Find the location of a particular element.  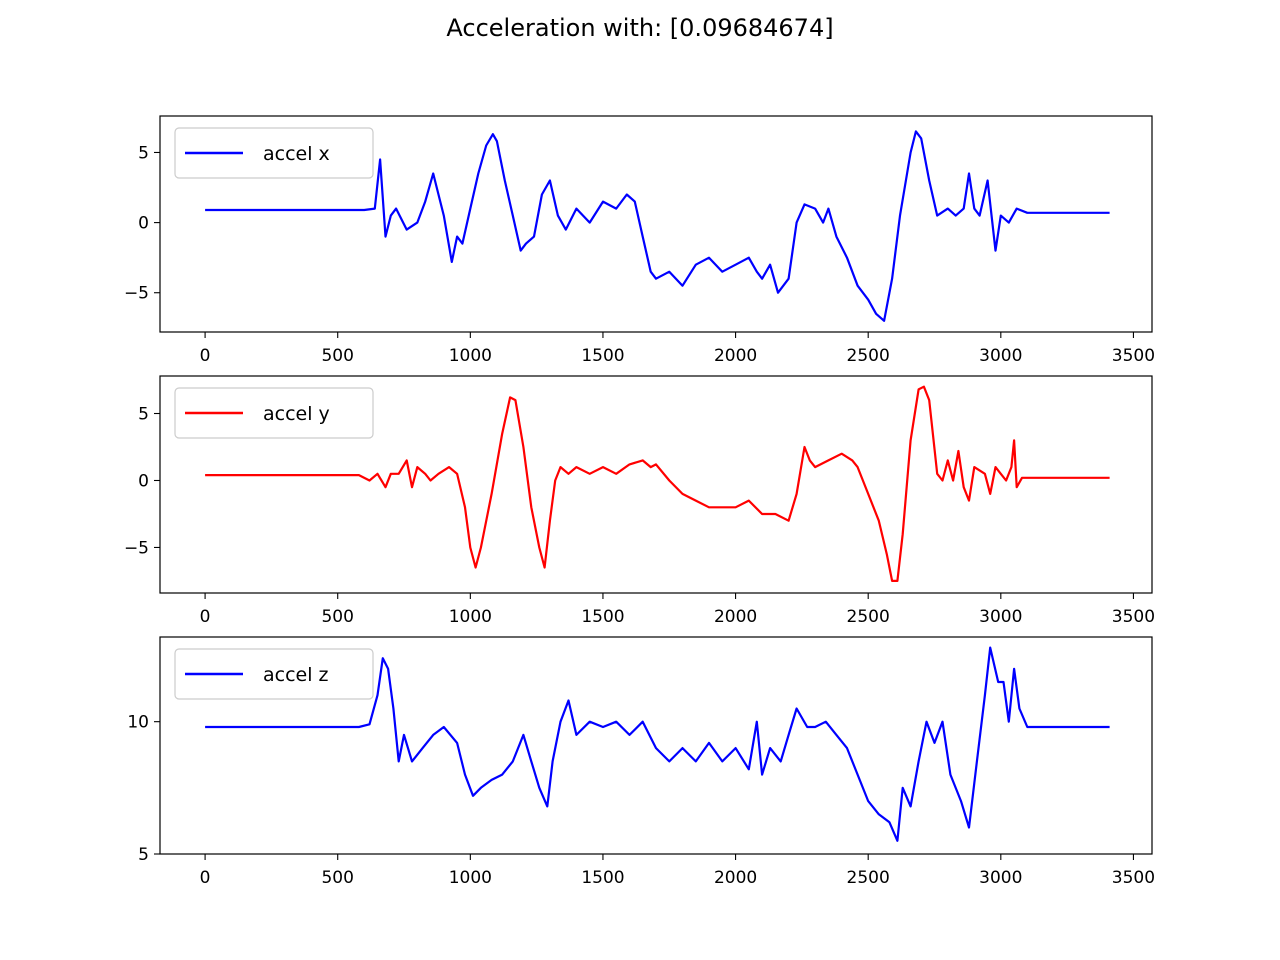

series-line-accel-x is located at coordinates (657, 226).